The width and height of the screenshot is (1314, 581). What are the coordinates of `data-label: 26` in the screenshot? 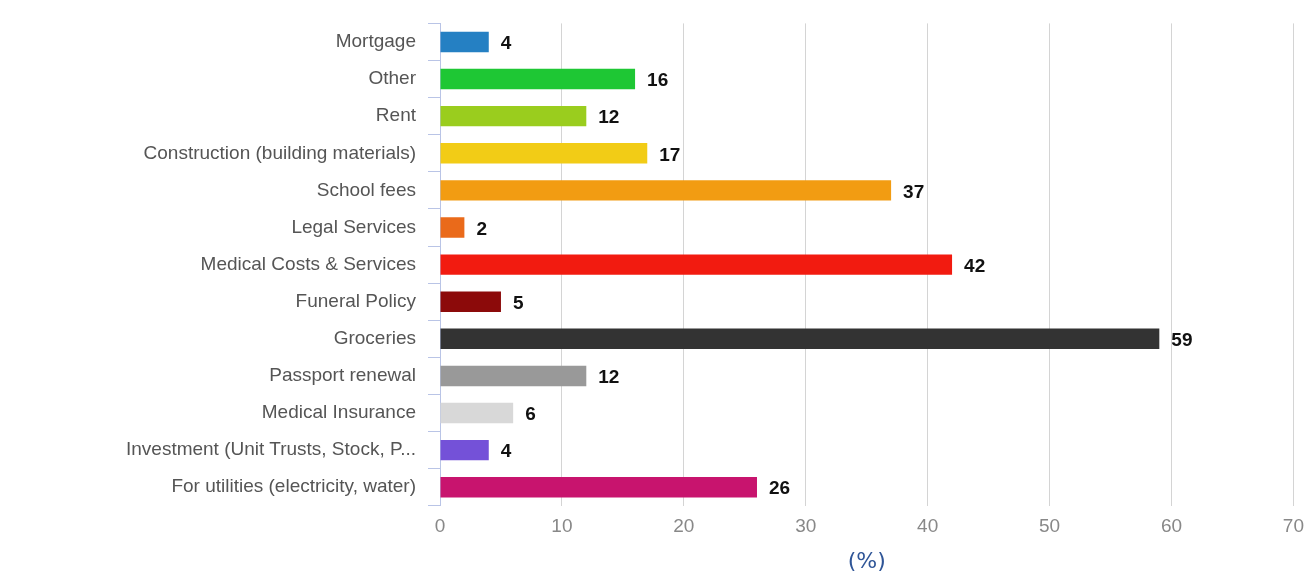 It's located at (779, 488).